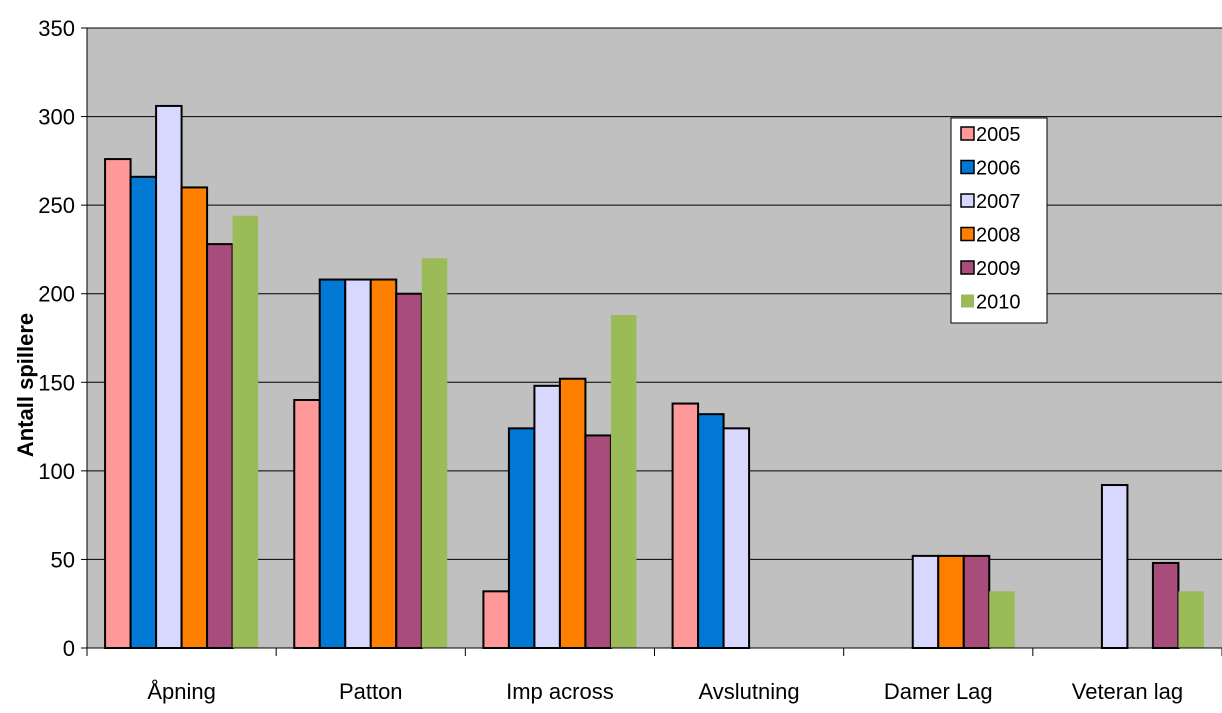 The image size is (1222, 713). I want to click on legend-items: 2005 2006 2007 2008 2009 2010, so click(990, 219).